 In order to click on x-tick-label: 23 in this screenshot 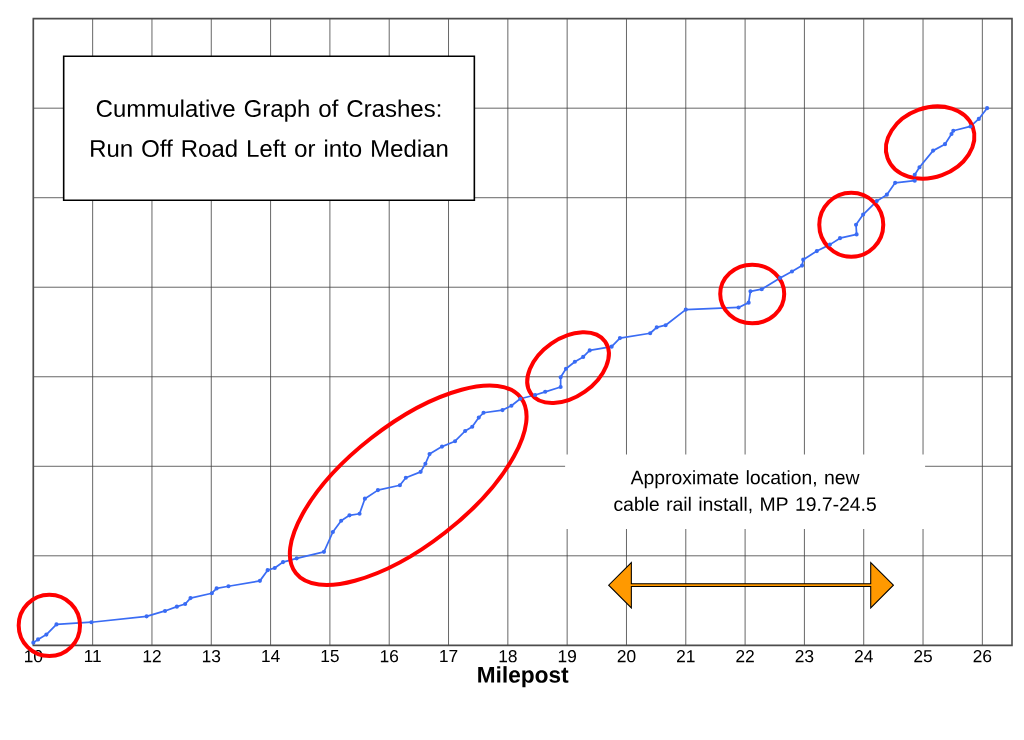, I will do `click(804, 656)`.